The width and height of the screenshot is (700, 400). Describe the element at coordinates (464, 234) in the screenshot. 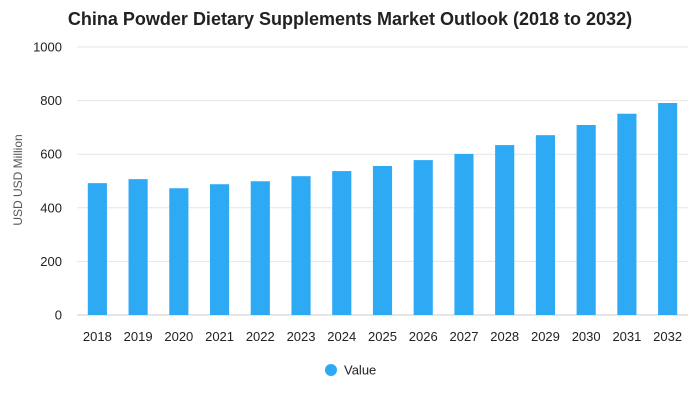

I see `bar-2027` at that location.